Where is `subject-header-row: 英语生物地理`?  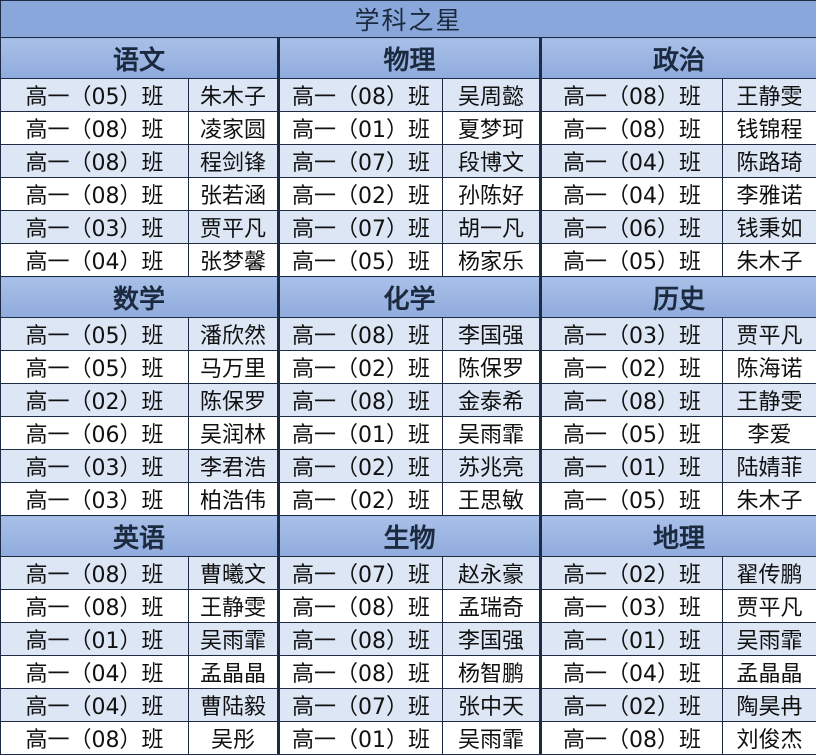 subject-header-row: 英语生物地理 is located at coordinates (408, 536).